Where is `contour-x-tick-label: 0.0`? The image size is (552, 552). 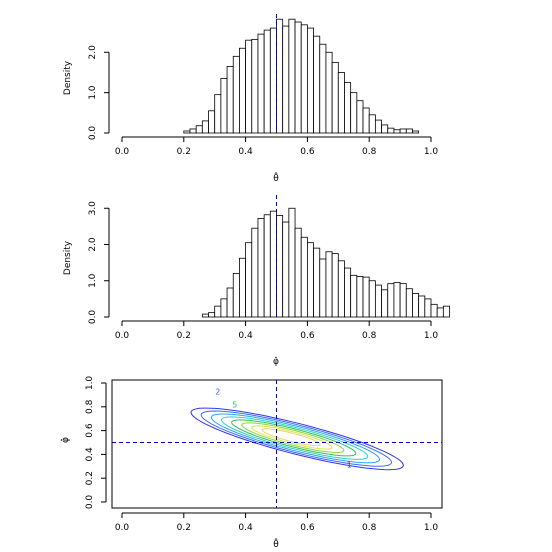 contour-x-tick-label: 0.0 is located at coordinates (122, 528).